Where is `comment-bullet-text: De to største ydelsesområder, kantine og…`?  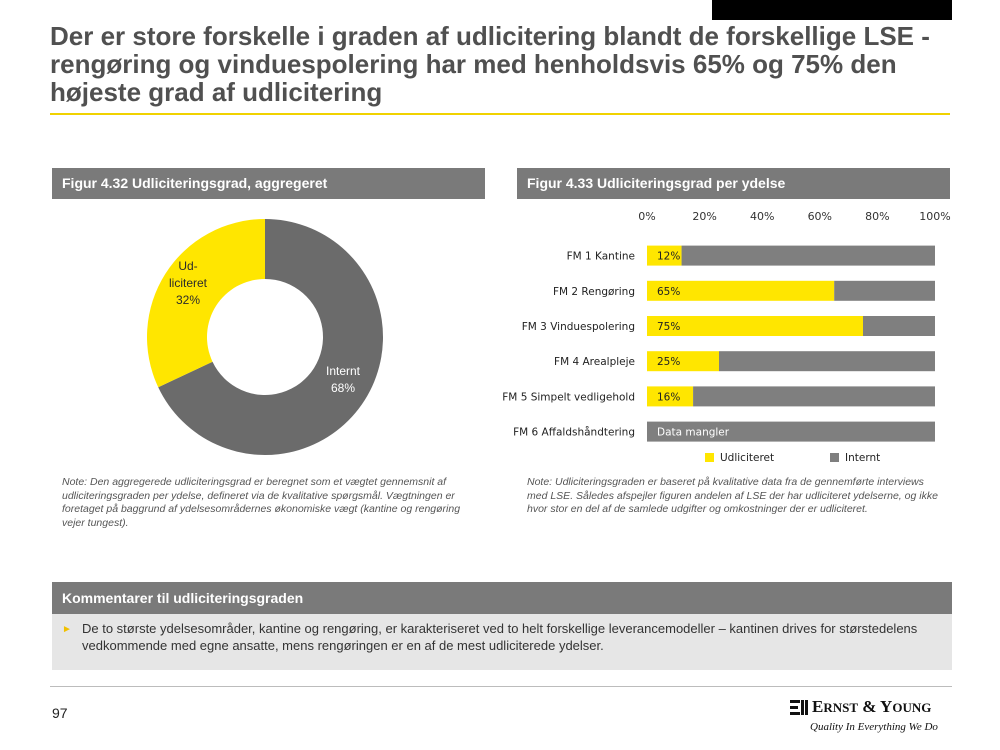
comment-bullet-text: De to største ydelsesområder, kantine og… is located at coordinates (500, 637).